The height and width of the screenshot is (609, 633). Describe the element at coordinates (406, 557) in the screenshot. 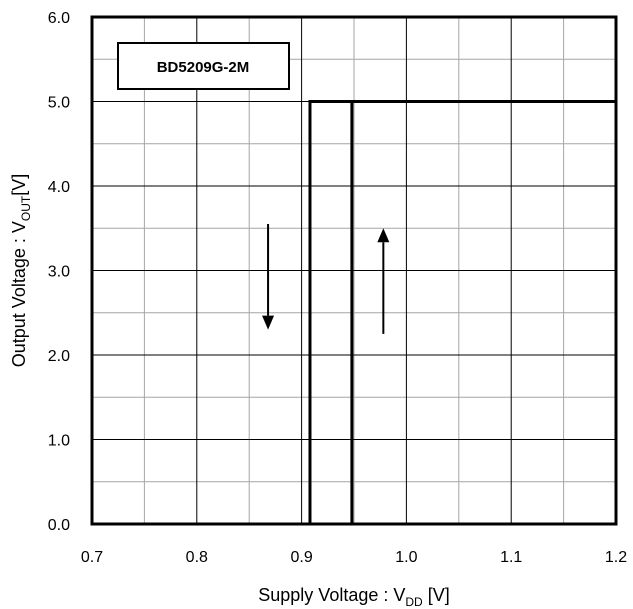

I see `x-tick-label: 1.0` at that location.